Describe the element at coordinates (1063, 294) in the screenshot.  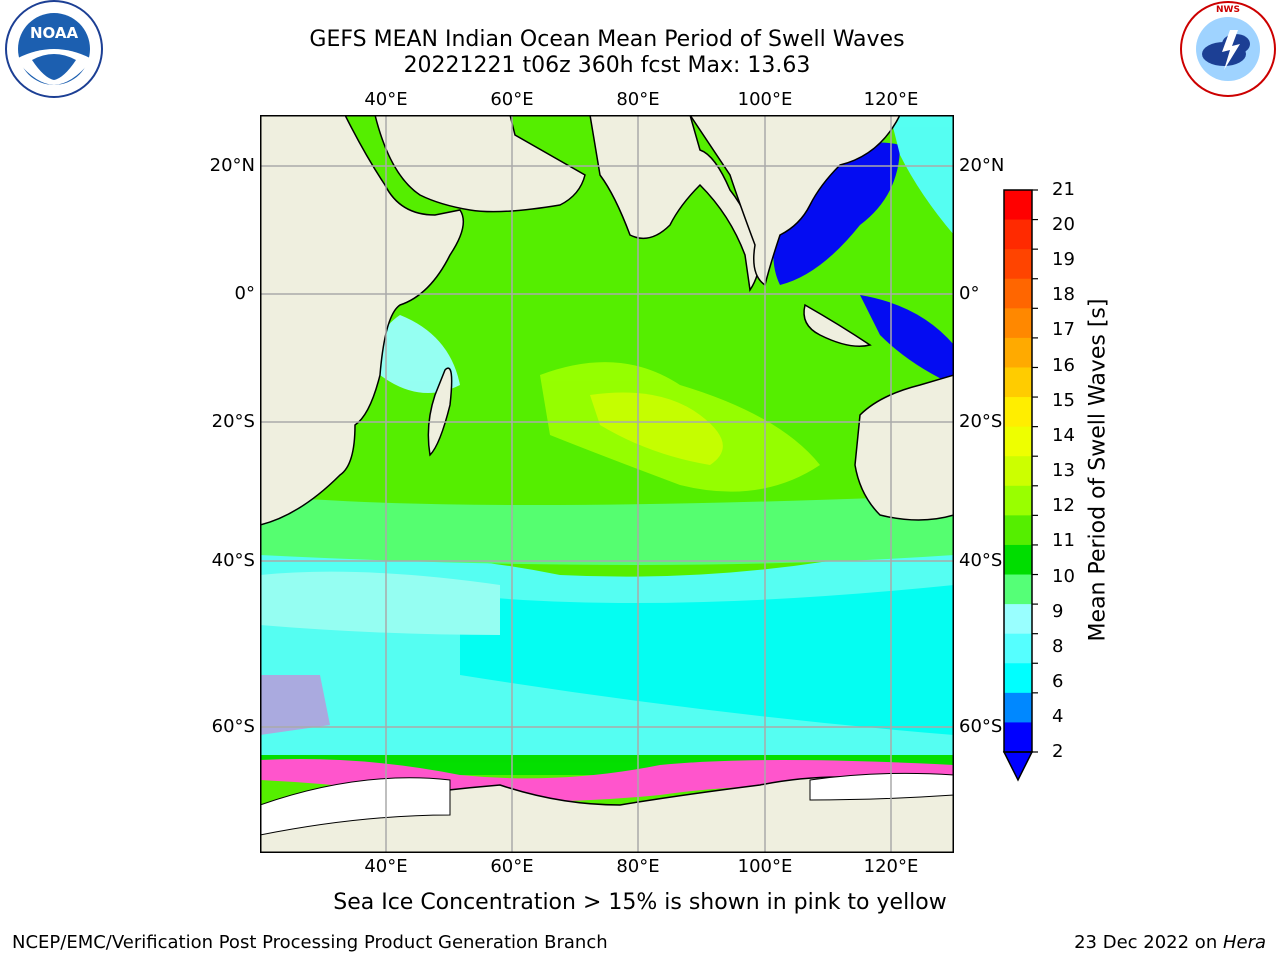
I see `colorbar-label: 18` at that location.